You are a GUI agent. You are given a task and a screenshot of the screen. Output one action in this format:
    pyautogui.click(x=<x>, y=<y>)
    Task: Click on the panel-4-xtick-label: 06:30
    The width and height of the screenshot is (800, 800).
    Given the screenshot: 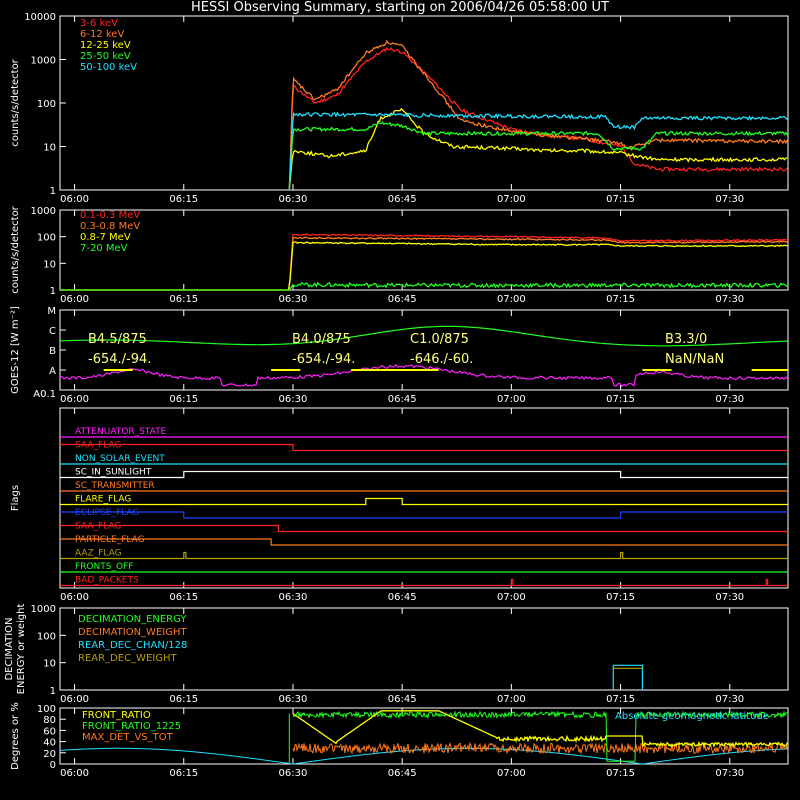 What is the action you would take?
    pyautogui.click(x=293, y=699)
    